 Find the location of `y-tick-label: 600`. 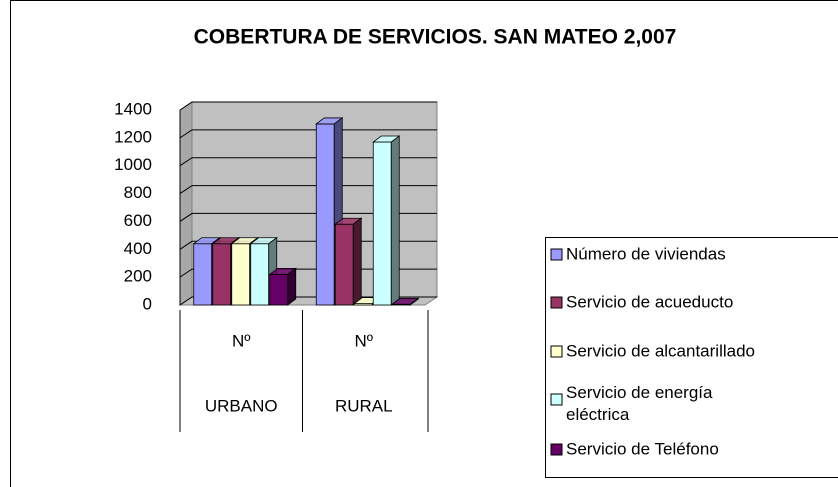

y-tick-label: 600 is located at coordinates (138, 220).